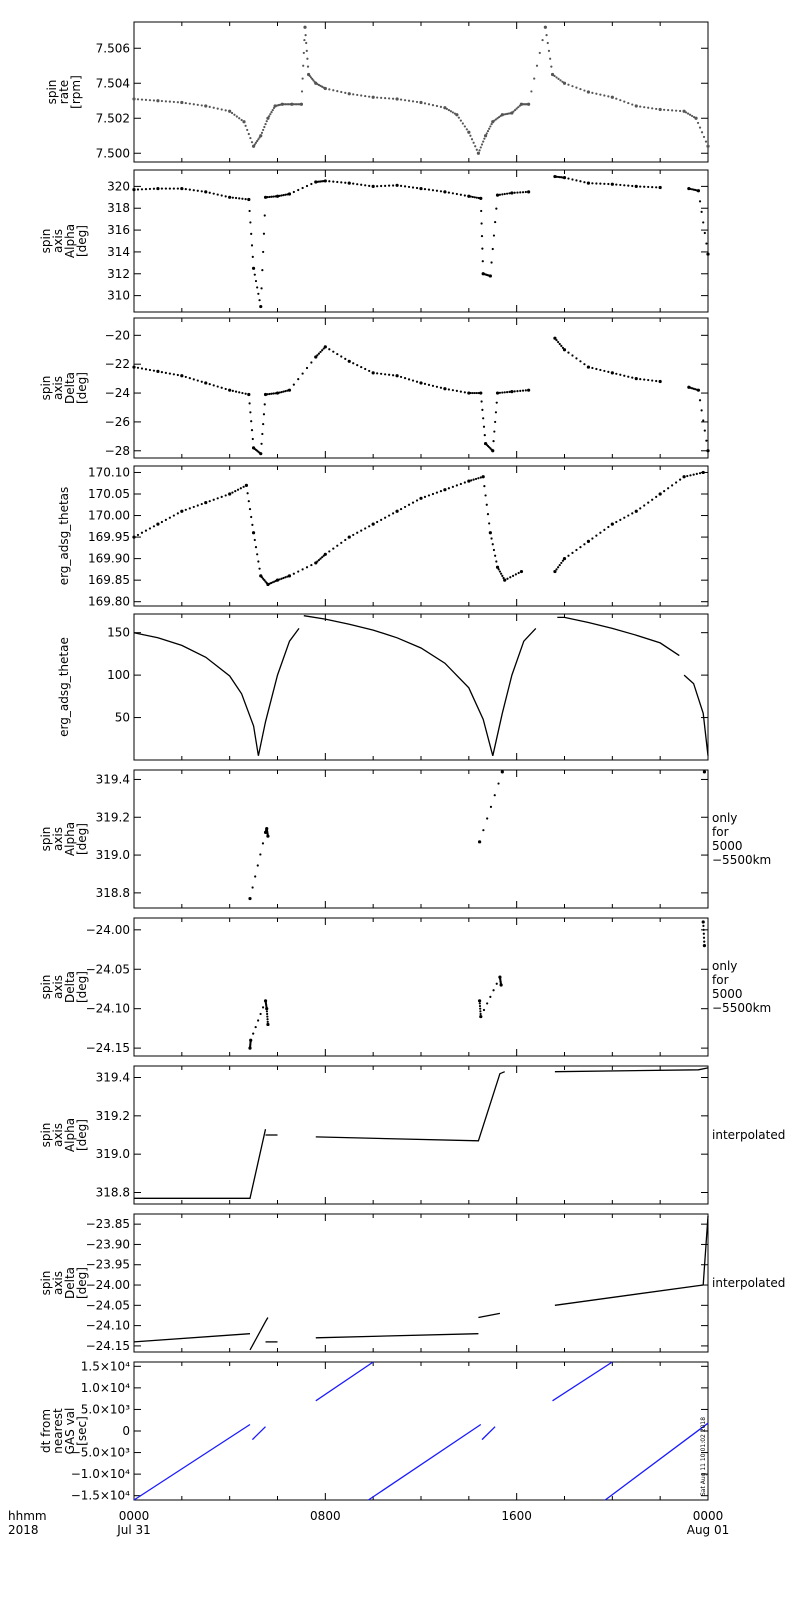 The width and height of the screenshot is (800, 1600). Describe the element at coordinates (118, 296) in the screenshot. I see `y-tick-label: 310` at that location.